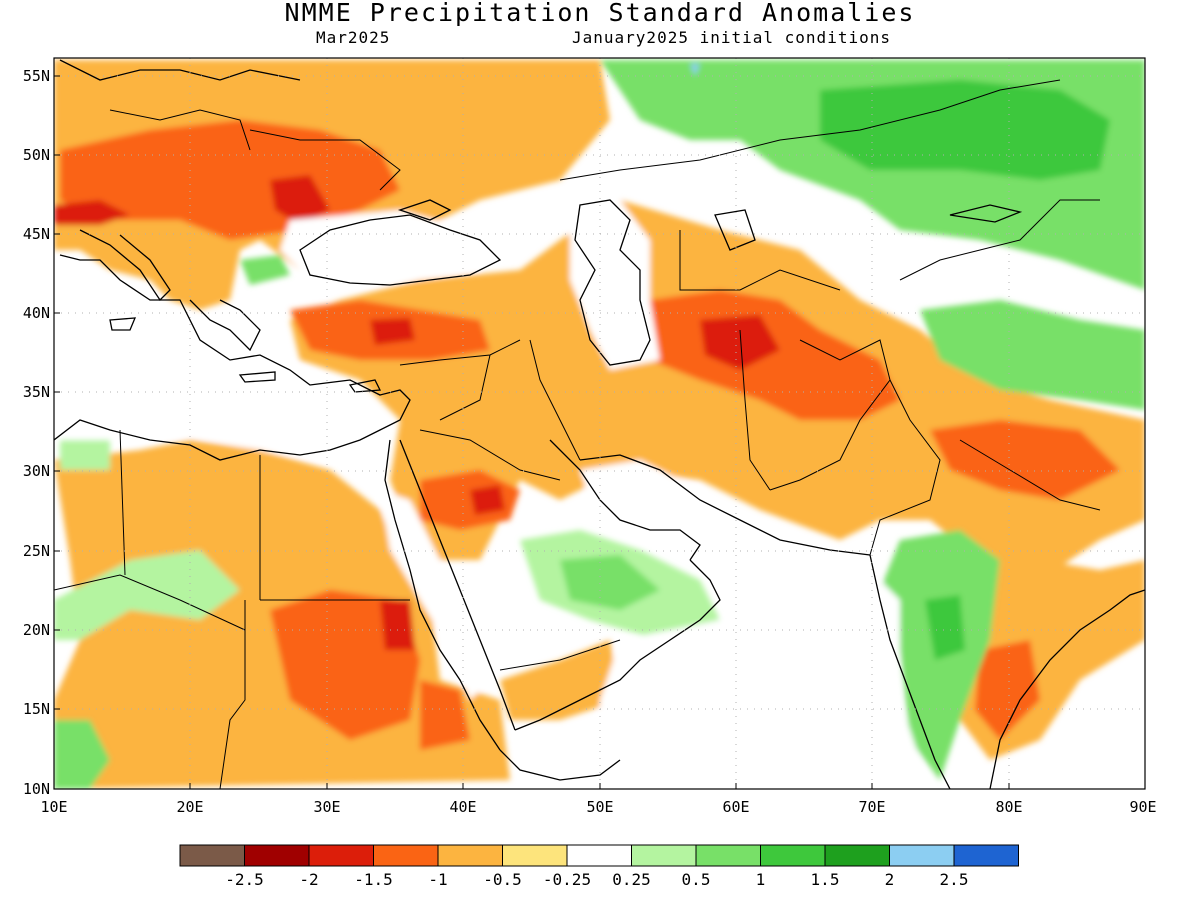  What do you see at coordinates (1007, 690) in the screenshot?
I see `anomaly-india-orange` at bounding box center [1007, 690].